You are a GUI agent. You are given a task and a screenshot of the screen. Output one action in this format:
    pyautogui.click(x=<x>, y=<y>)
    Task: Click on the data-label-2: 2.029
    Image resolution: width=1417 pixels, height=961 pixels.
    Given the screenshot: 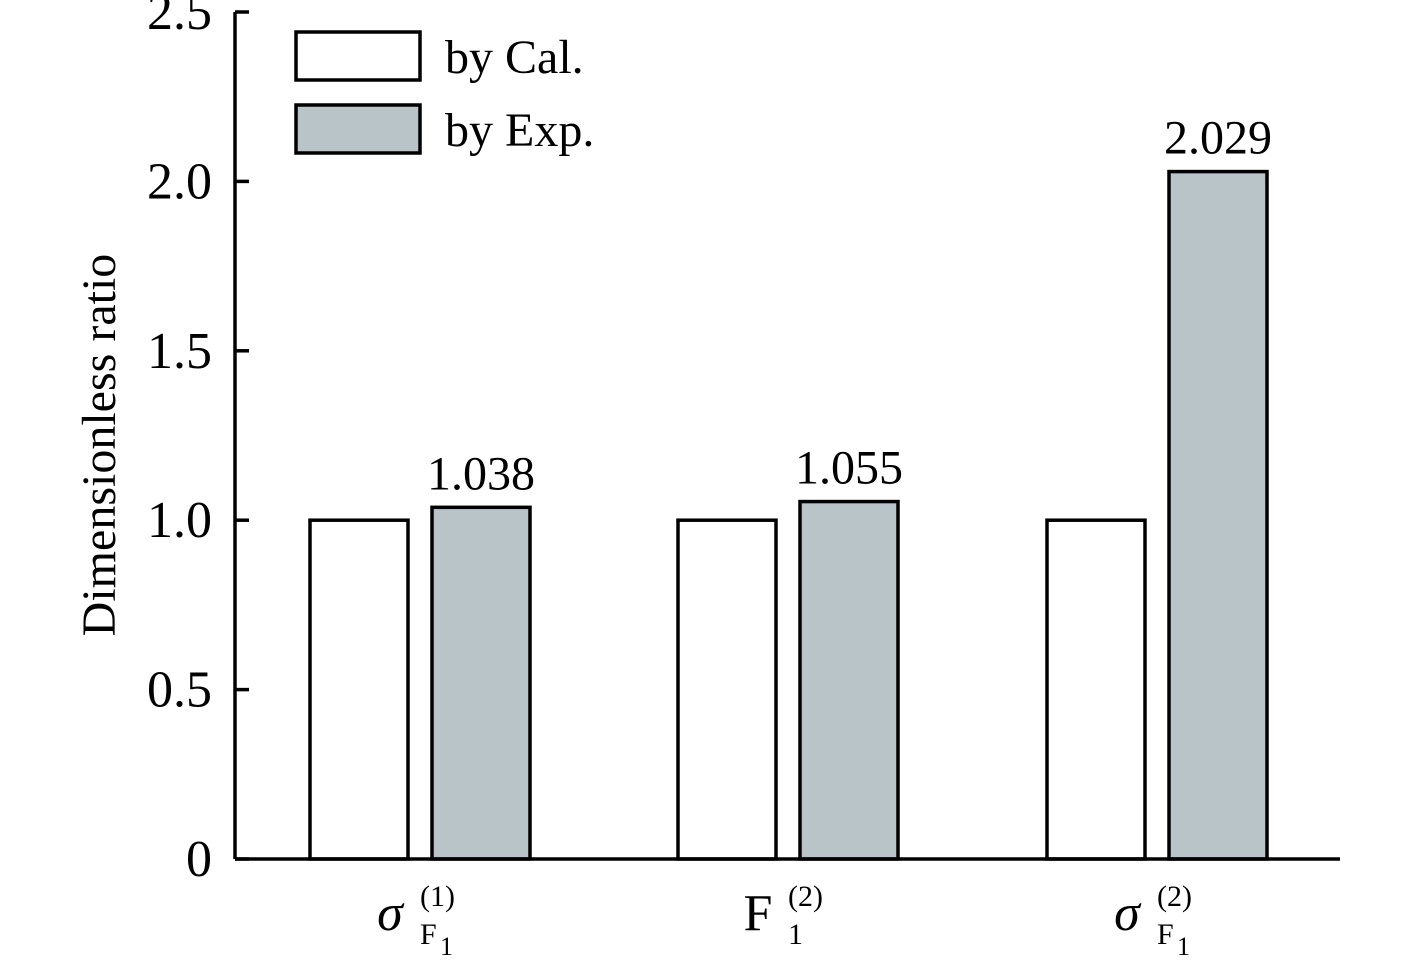 What is the action you would take?
    pyautogui.click(x=1218, y=138)
    